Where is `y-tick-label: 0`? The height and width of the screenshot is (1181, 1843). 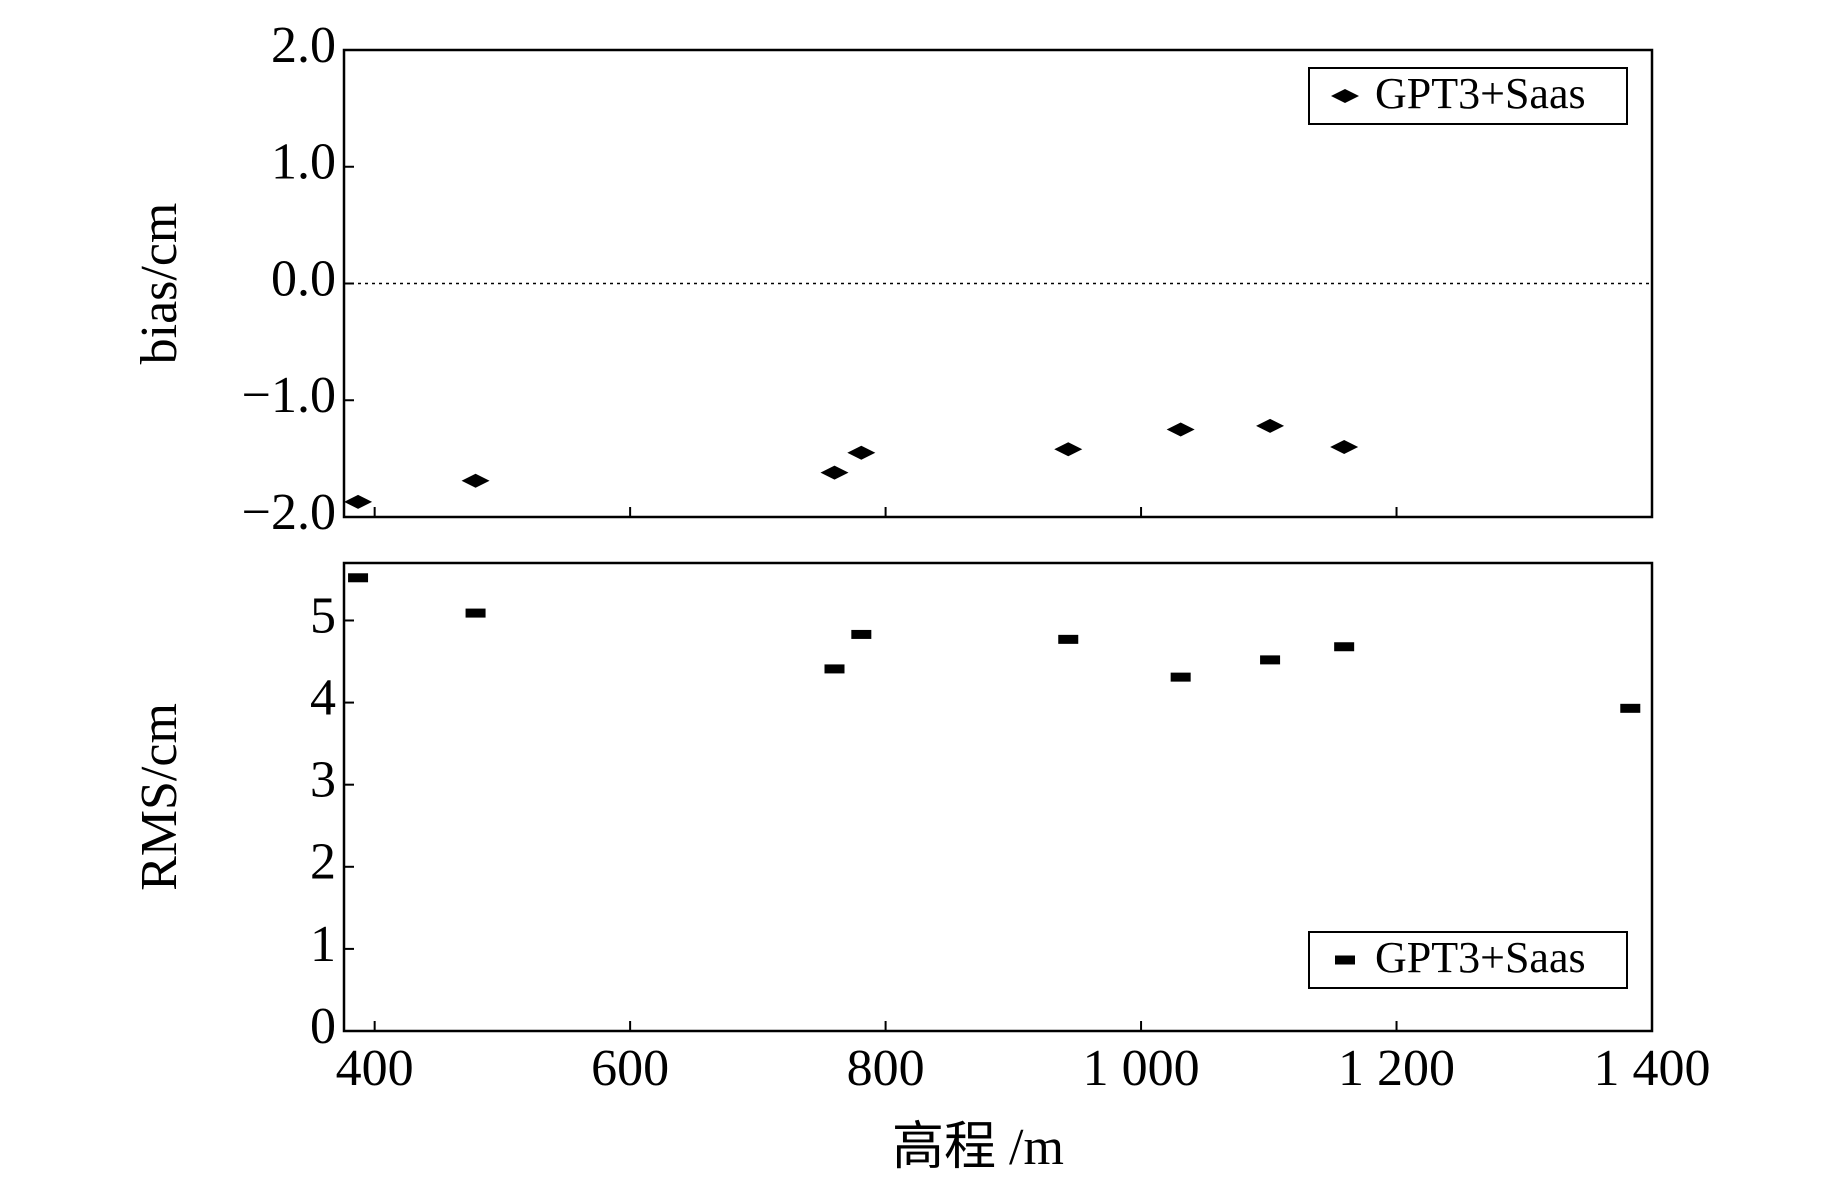
y-tick-label: 0 is located at coordinates (323, 1026).